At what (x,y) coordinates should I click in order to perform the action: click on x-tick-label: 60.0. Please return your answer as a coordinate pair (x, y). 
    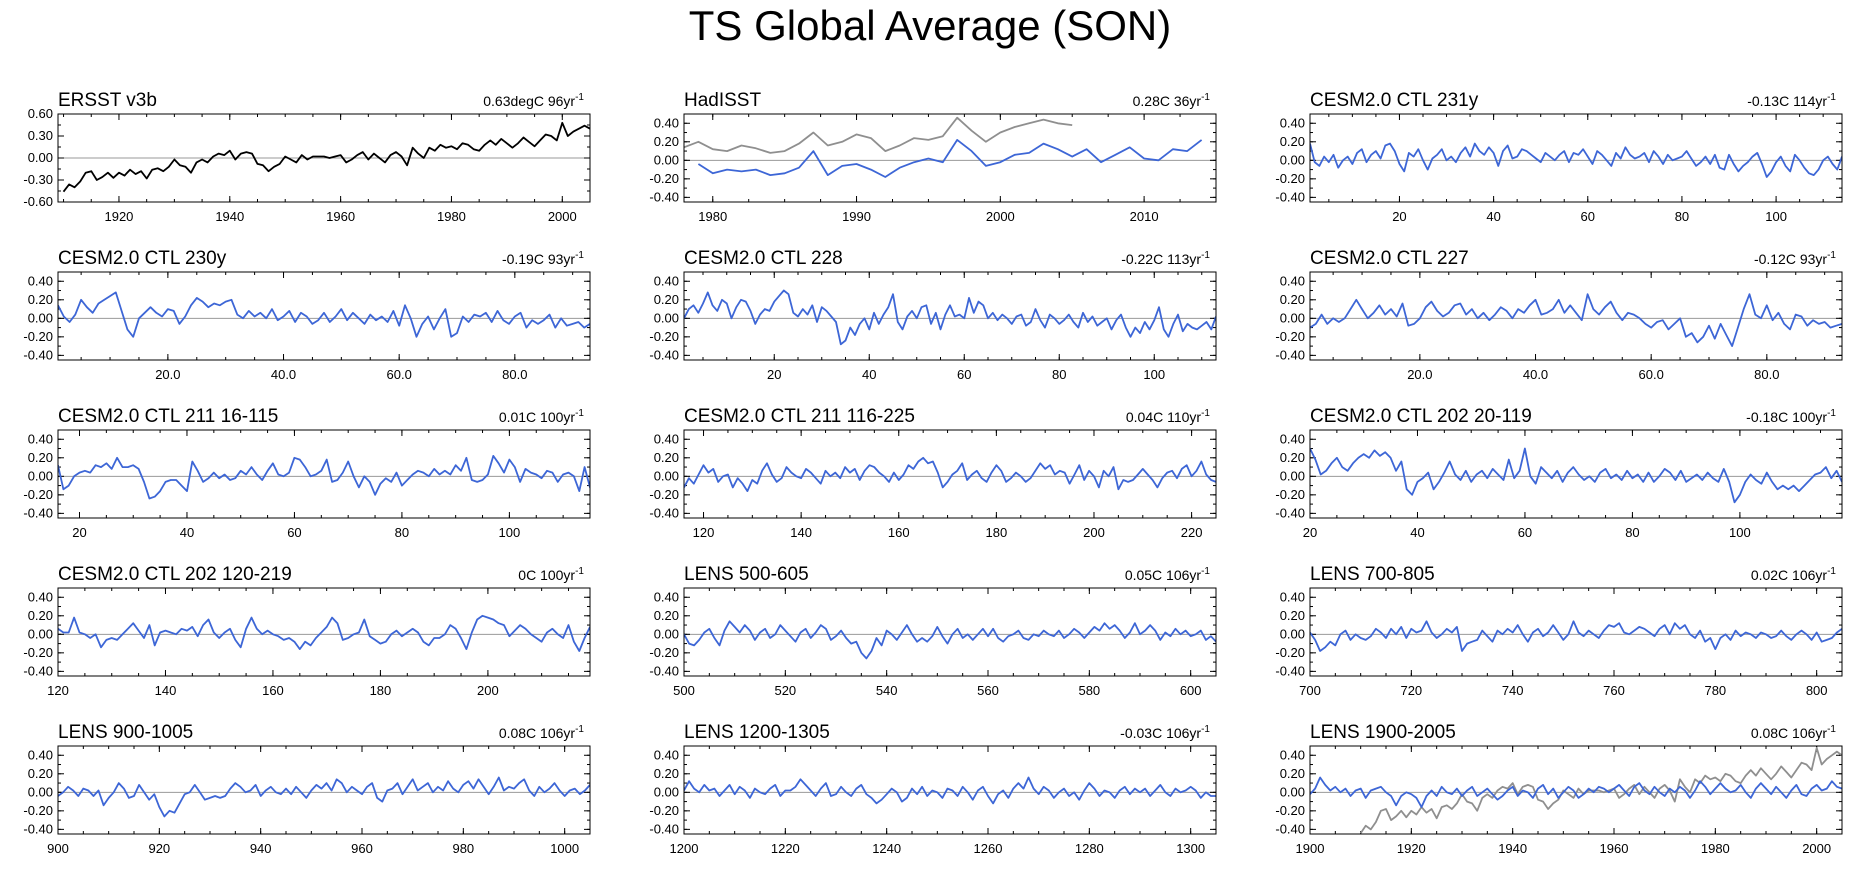
    Looking at the image, I should click on (1651, 374).